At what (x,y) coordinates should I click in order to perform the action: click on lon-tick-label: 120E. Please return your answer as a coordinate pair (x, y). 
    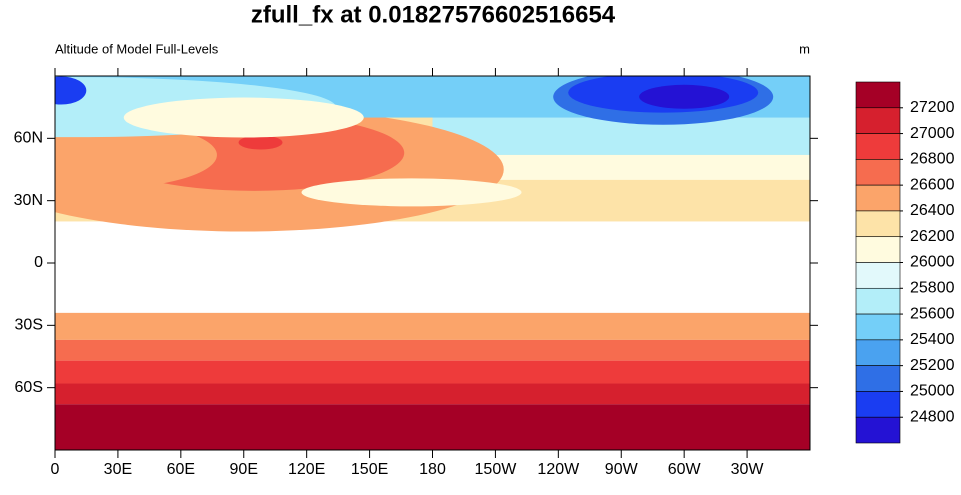
    Looking at the image, I should click on (306, 469).